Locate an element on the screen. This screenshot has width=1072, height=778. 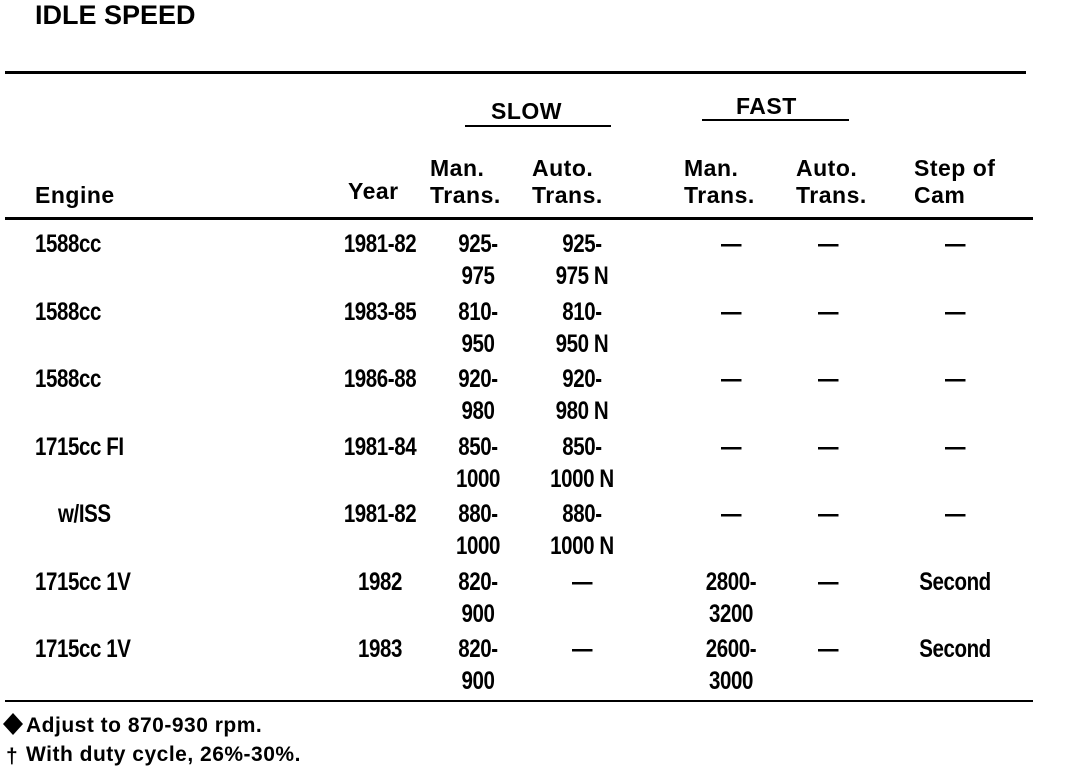
column-header: Year is located at coordinates (373, 191).